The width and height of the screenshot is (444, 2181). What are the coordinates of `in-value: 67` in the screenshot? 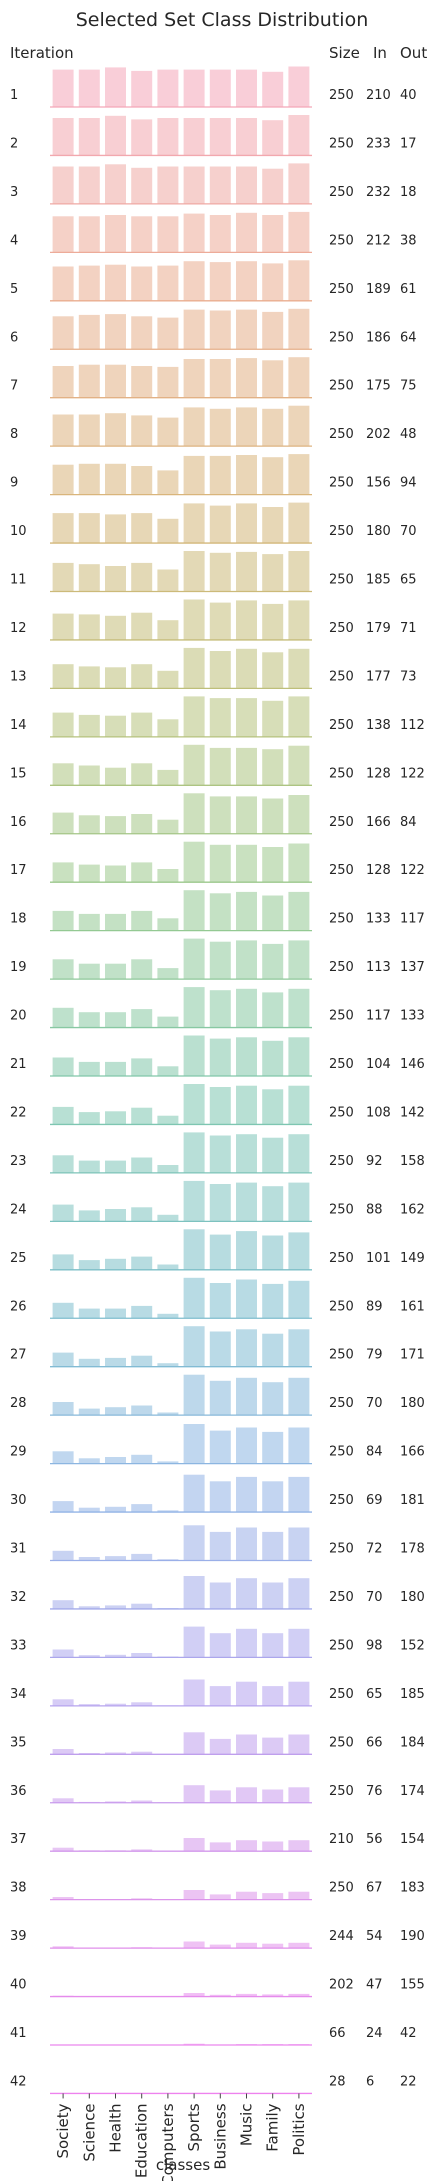 It's located at (374, 1888).